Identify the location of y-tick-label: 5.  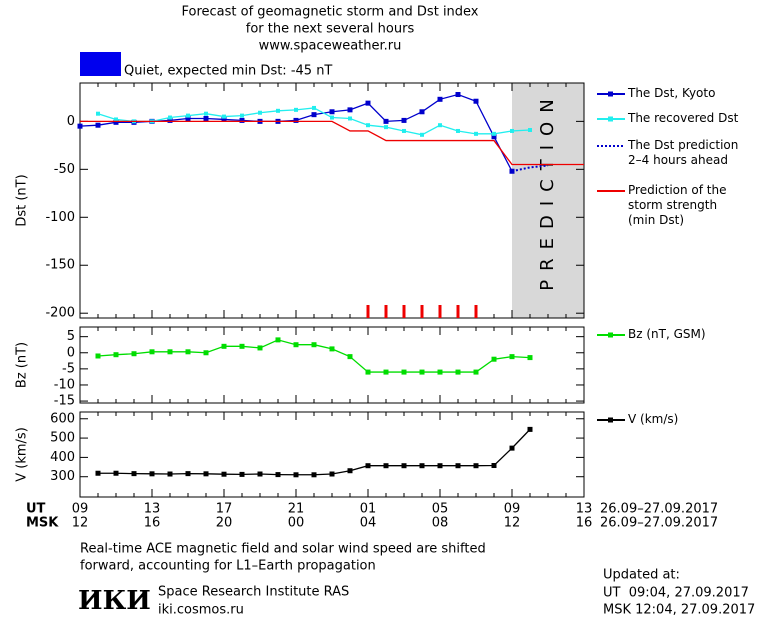
(71, 336).